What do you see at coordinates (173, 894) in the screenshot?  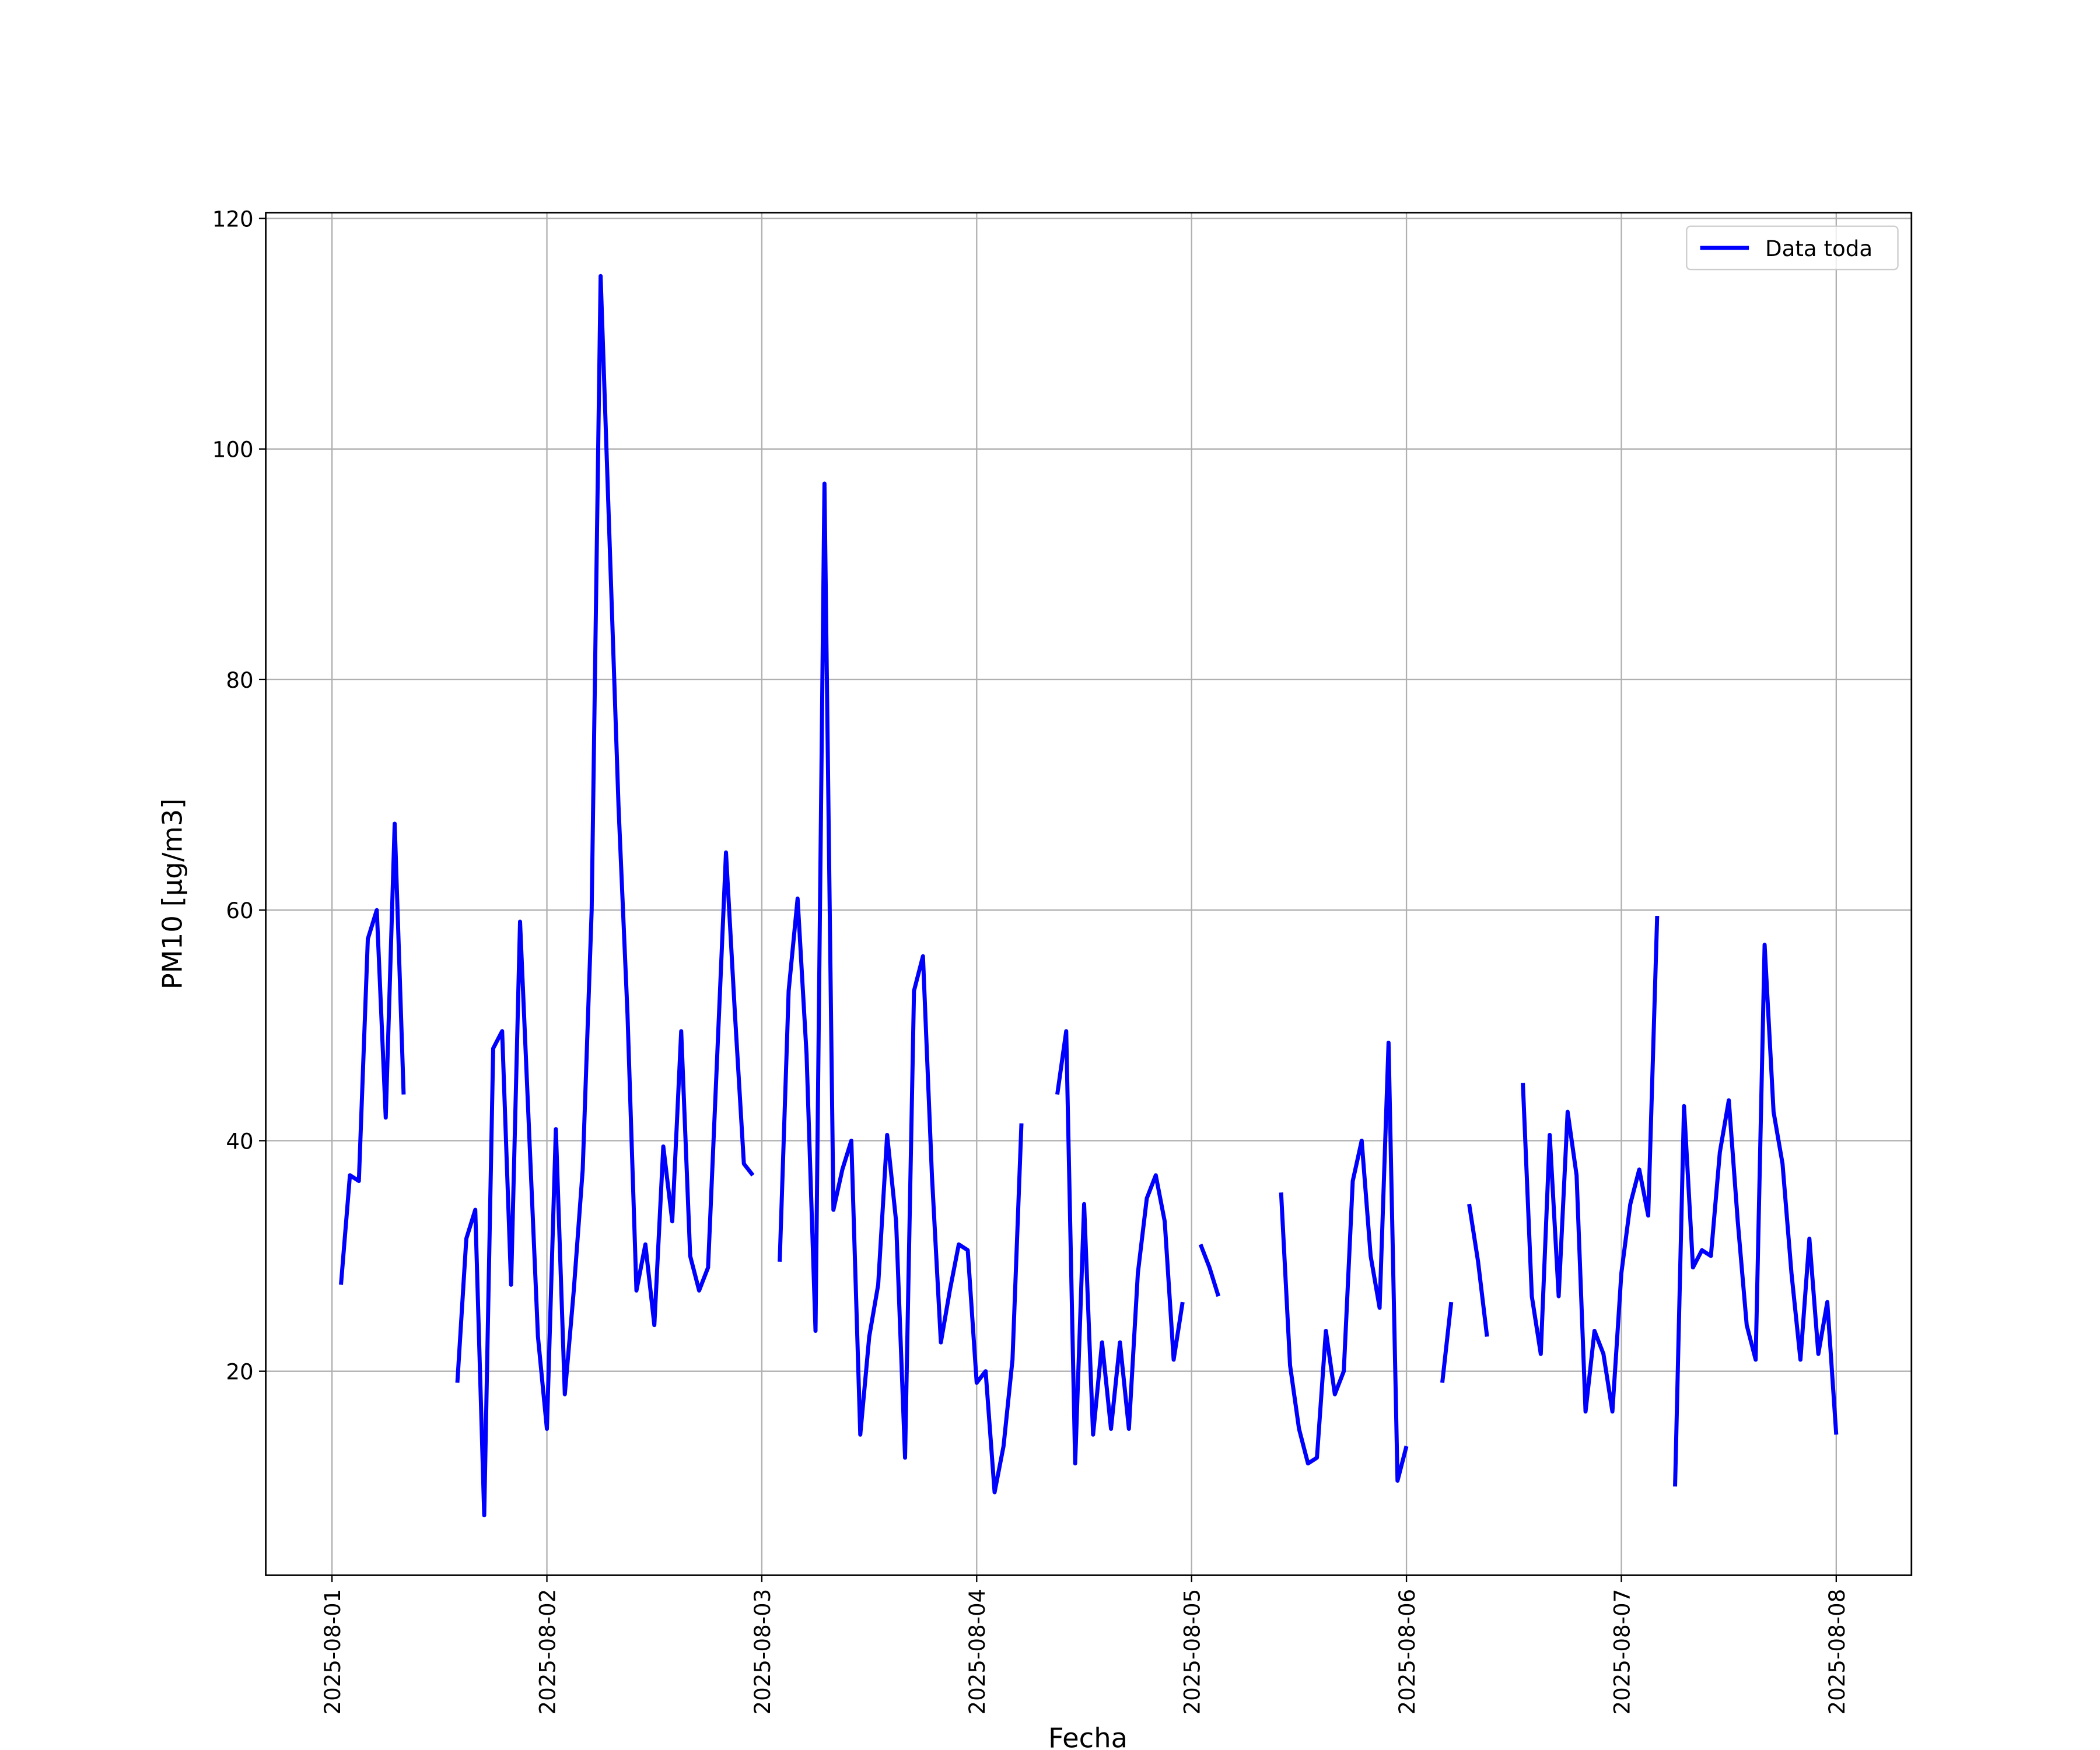 I see `y-axis-label: PM10 [μg/m3]` at bounding box center [173, 894].